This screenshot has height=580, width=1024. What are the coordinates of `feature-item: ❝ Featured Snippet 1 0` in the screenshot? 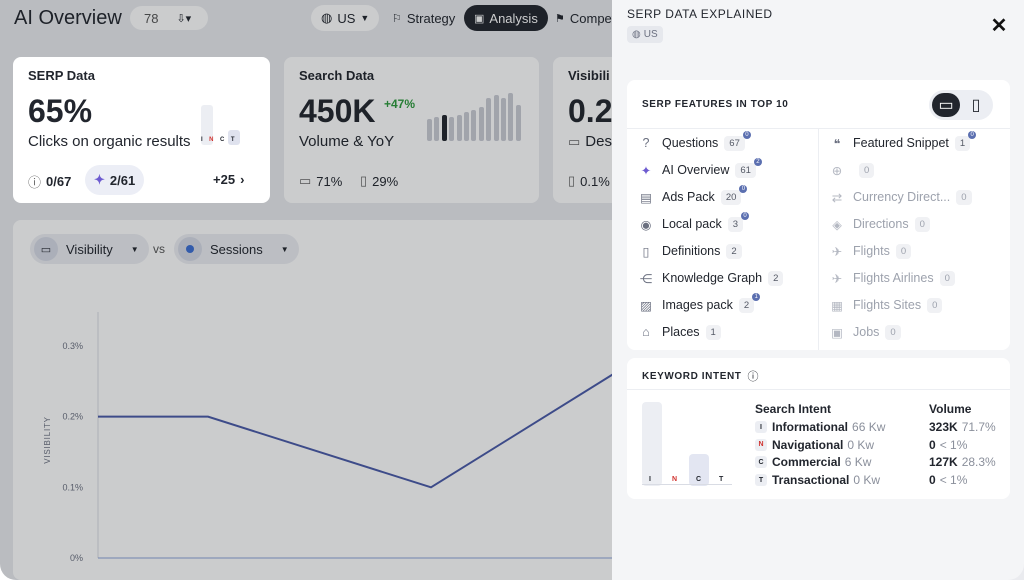 It's located at (903, 141).